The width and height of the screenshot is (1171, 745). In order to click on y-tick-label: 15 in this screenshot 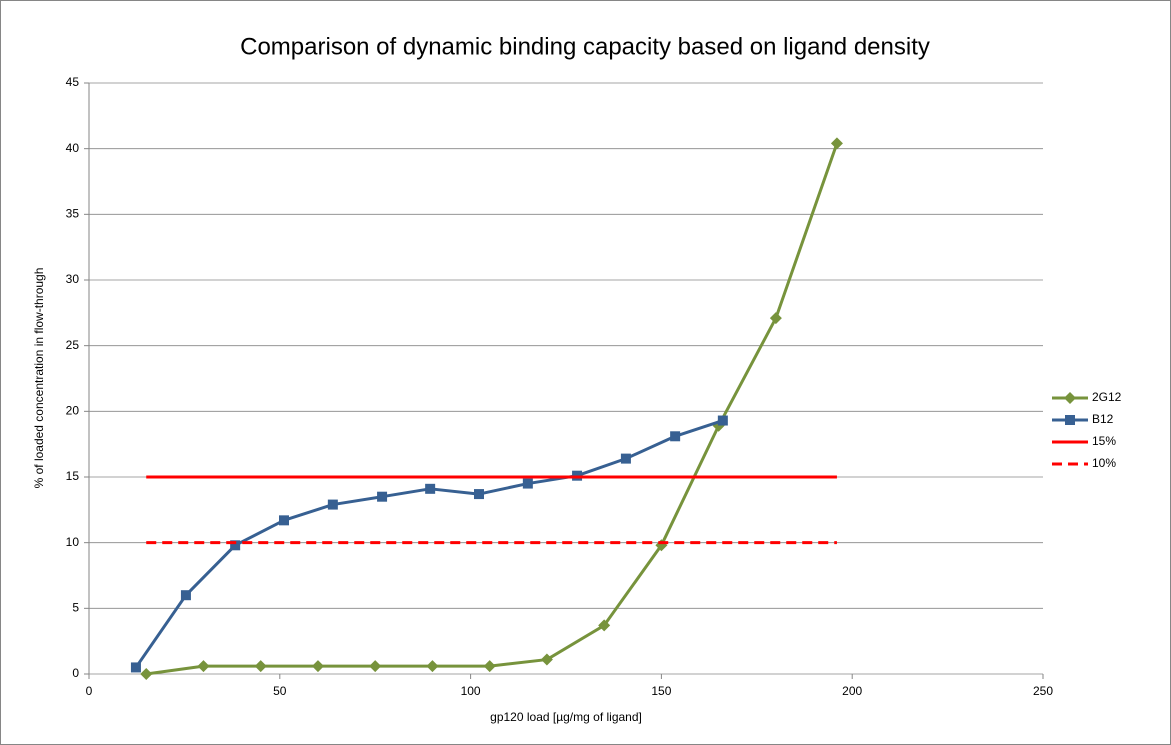, I will do `click(73, 476)`.